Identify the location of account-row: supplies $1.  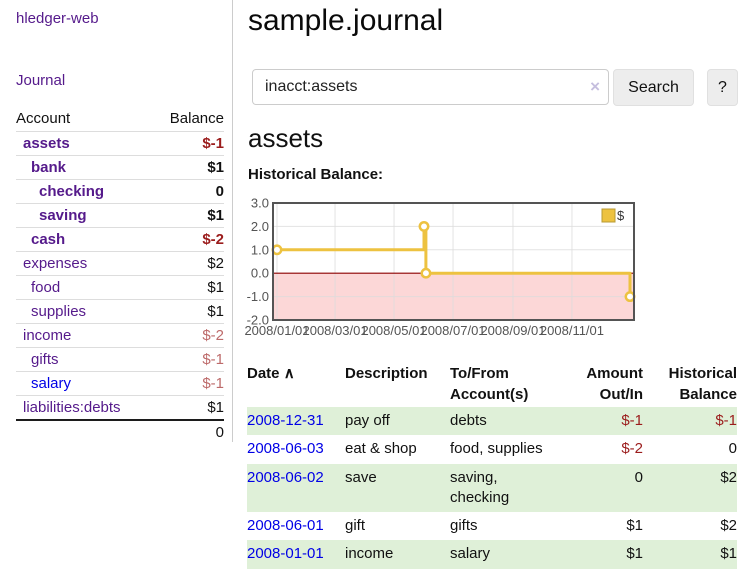
(120, 311).